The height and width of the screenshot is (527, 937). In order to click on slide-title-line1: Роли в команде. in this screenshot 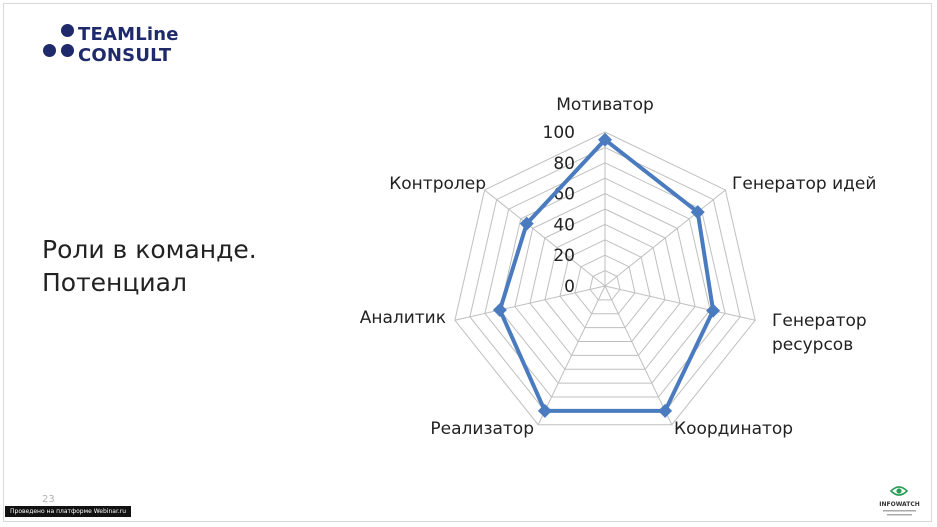, I will do `click(149, 249)`.